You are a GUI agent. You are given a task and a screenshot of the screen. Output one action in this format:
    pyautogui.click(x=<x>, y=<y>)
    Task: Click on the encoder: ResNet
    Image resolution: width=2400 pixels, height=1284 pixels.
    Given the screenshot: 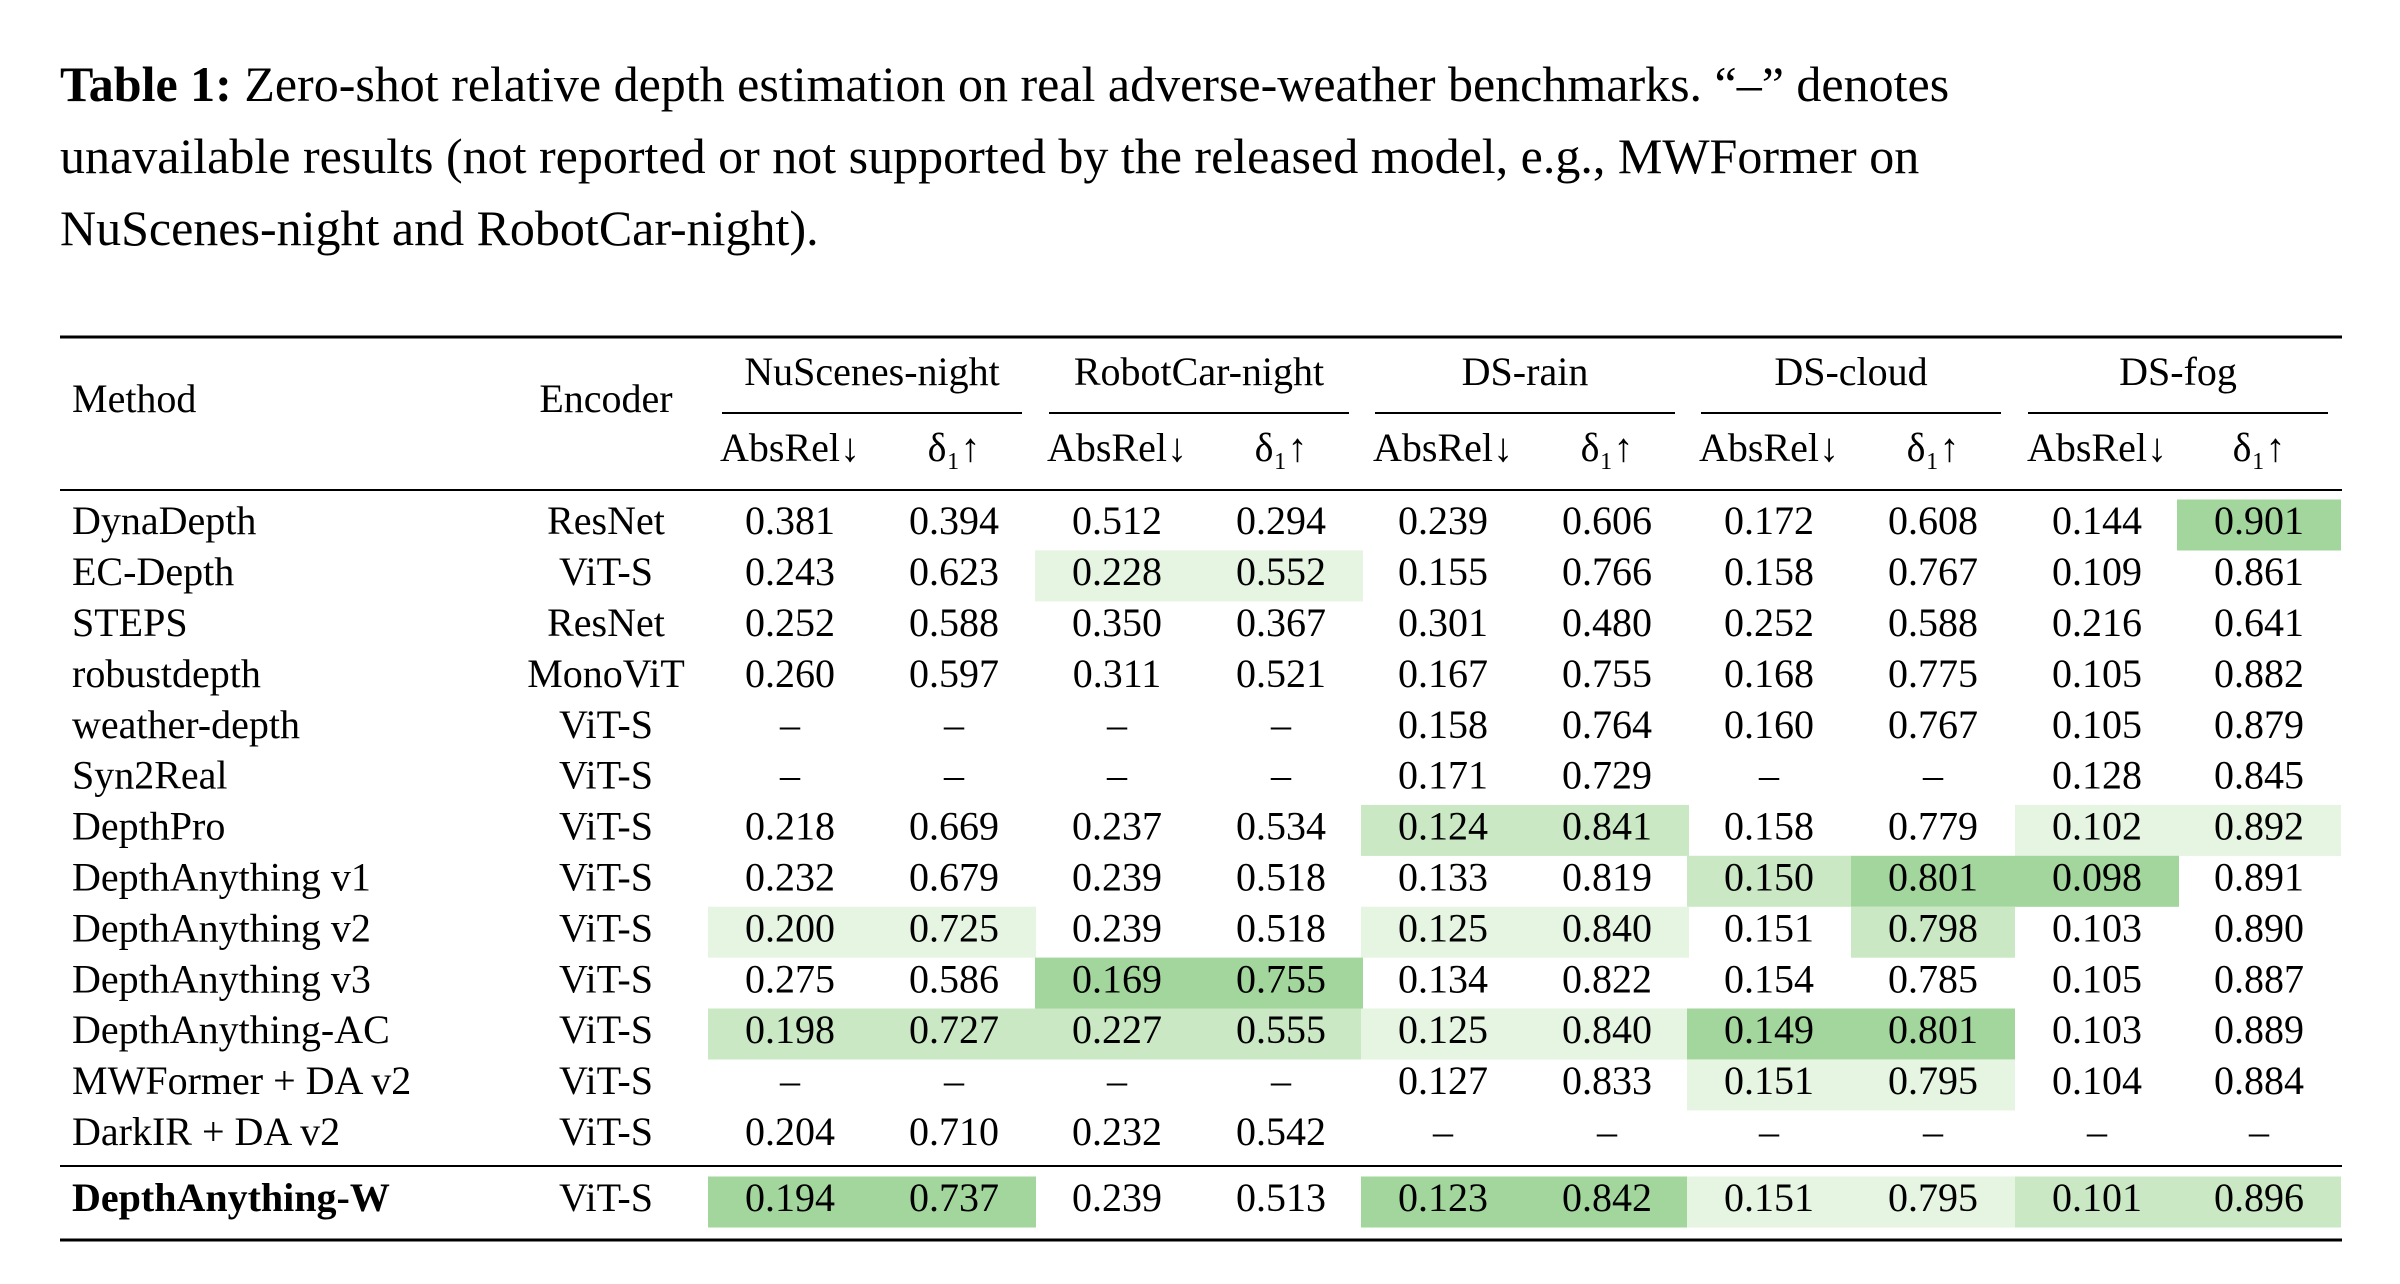 What is the action you would take?
    pyautogui.click(x=606, y=622)
    